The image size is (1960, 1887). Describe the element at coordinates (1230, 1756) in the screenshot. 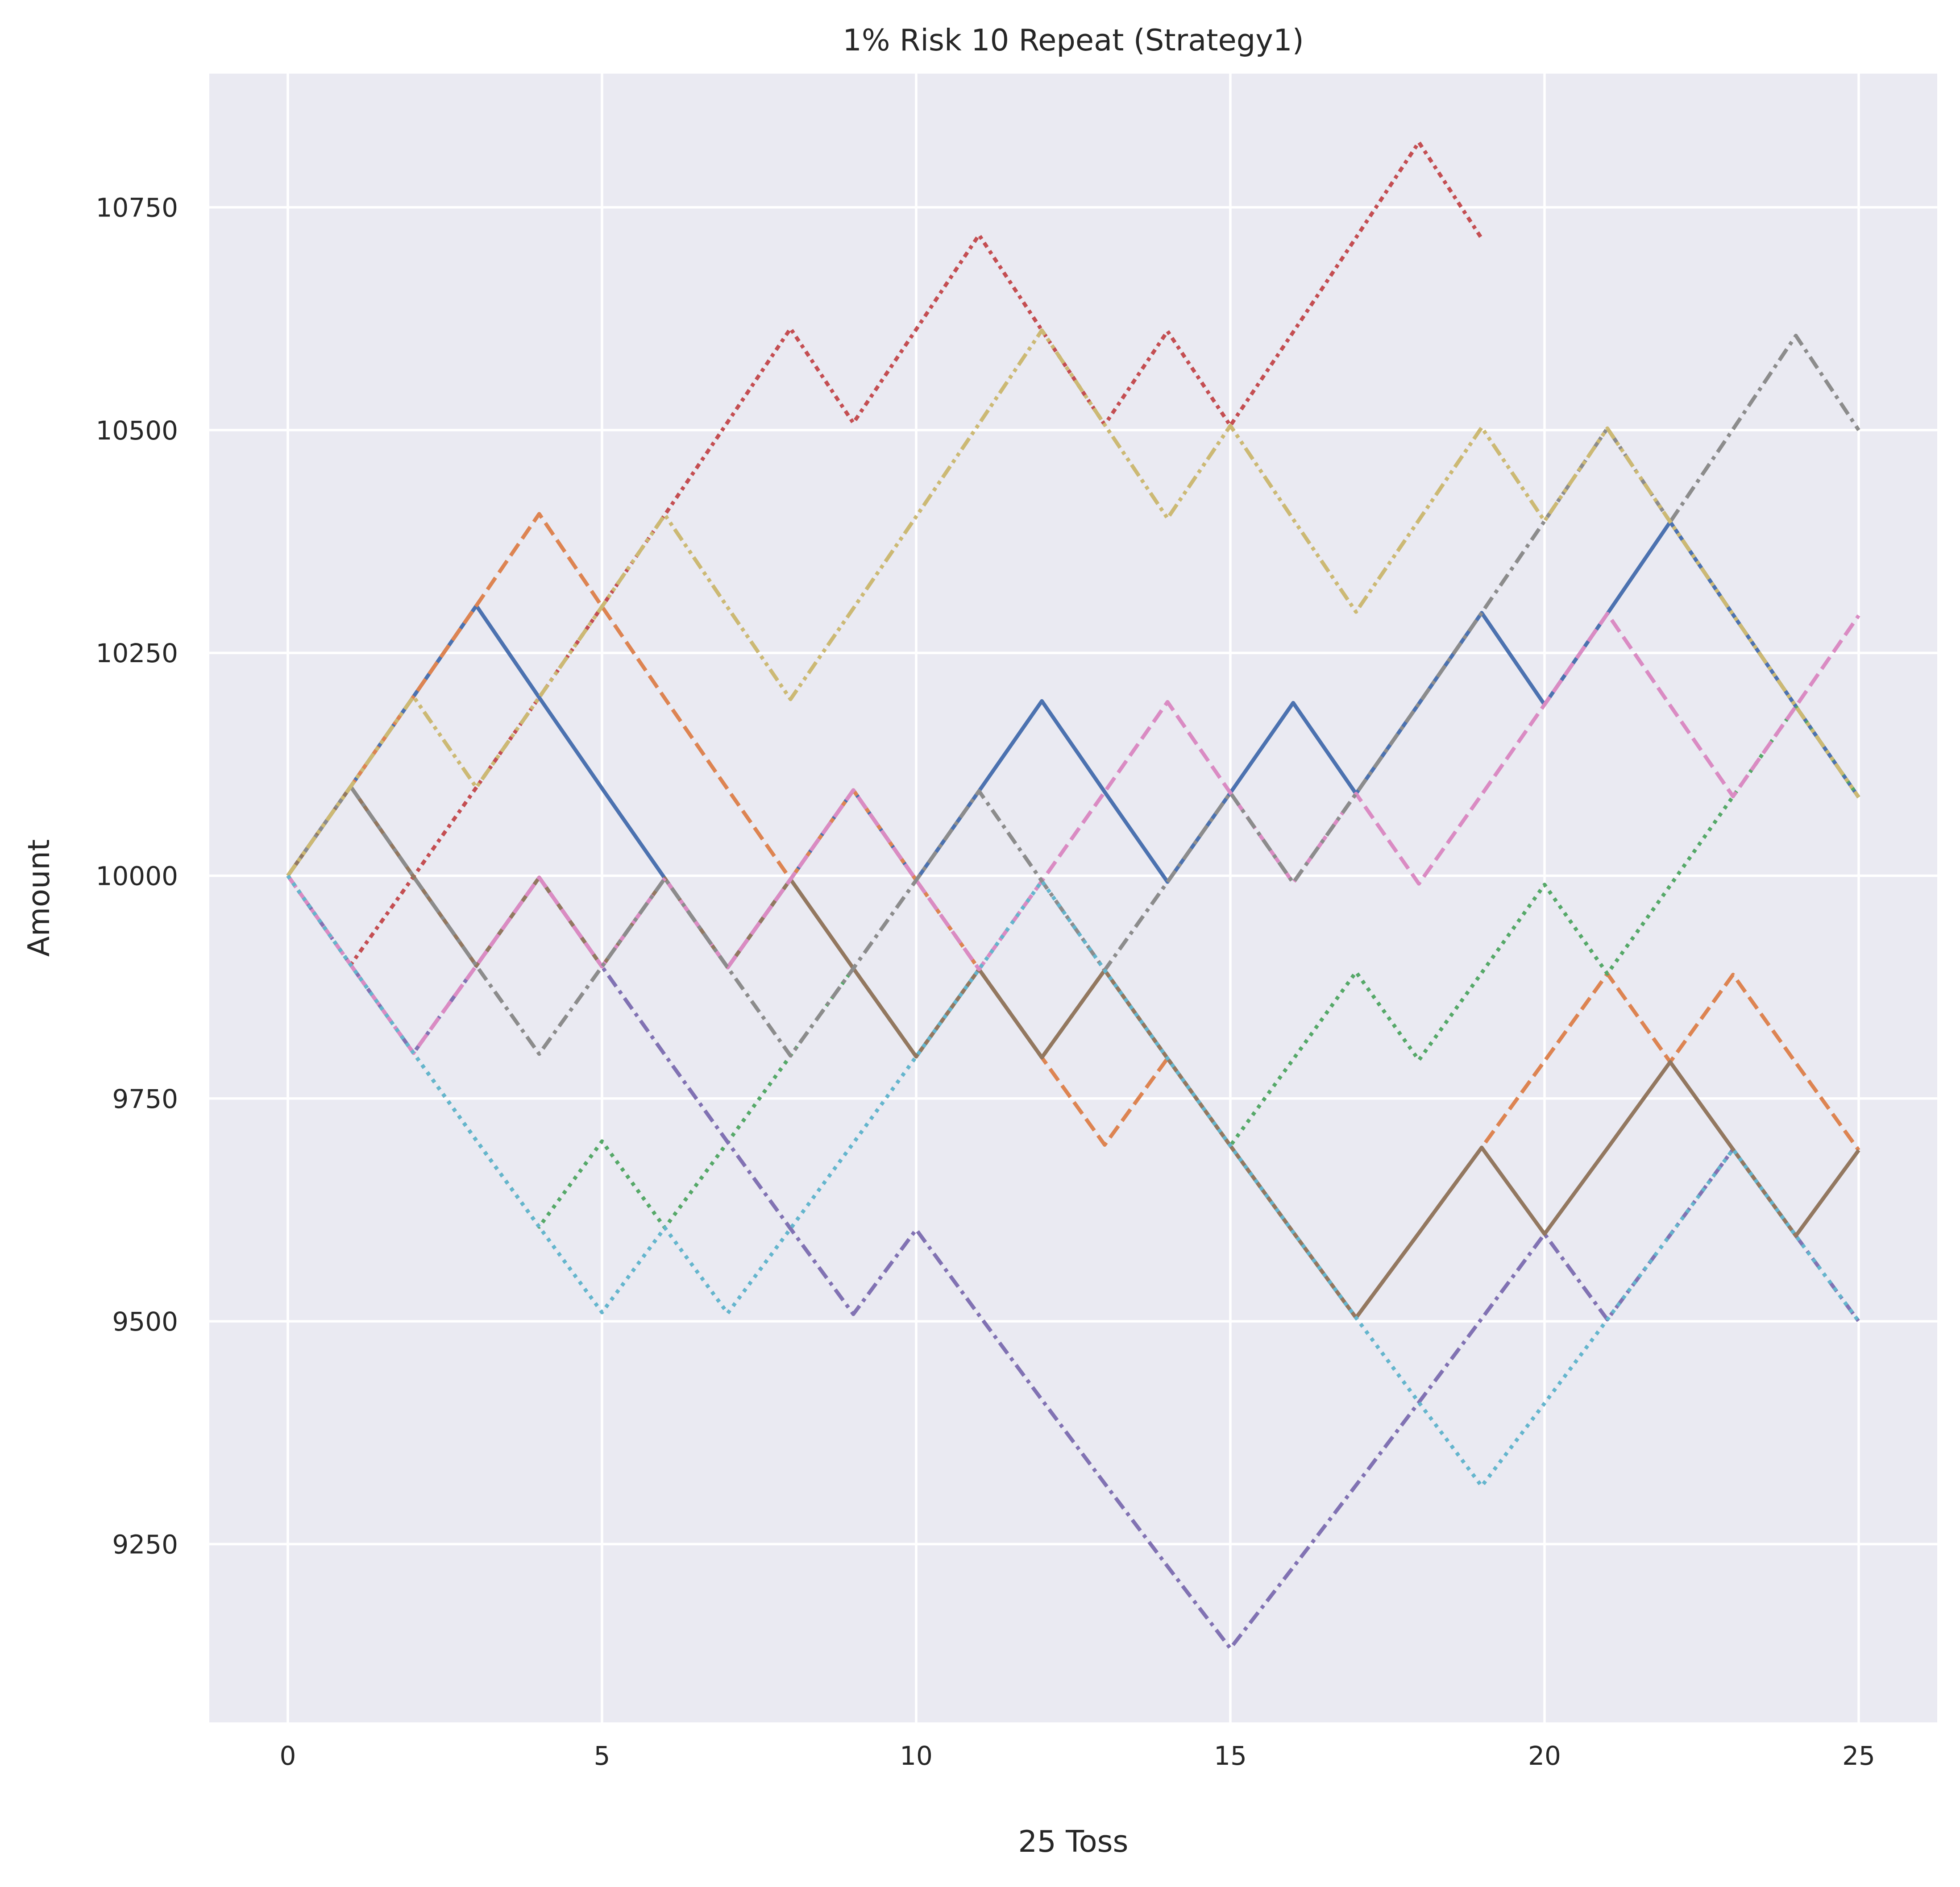

I see `x-tick-label: 15` at that location.